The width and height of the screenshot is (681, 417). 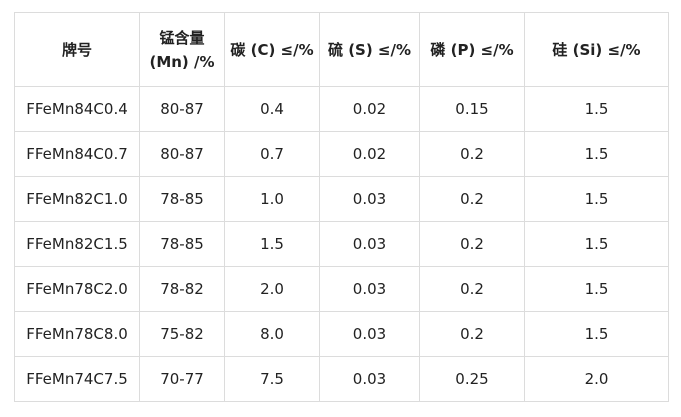 What do you see at coordinates (77, 154) in the screenshot?
I see `cell-grade: FFeMn84C0.7` at bounding box center [77, 154].